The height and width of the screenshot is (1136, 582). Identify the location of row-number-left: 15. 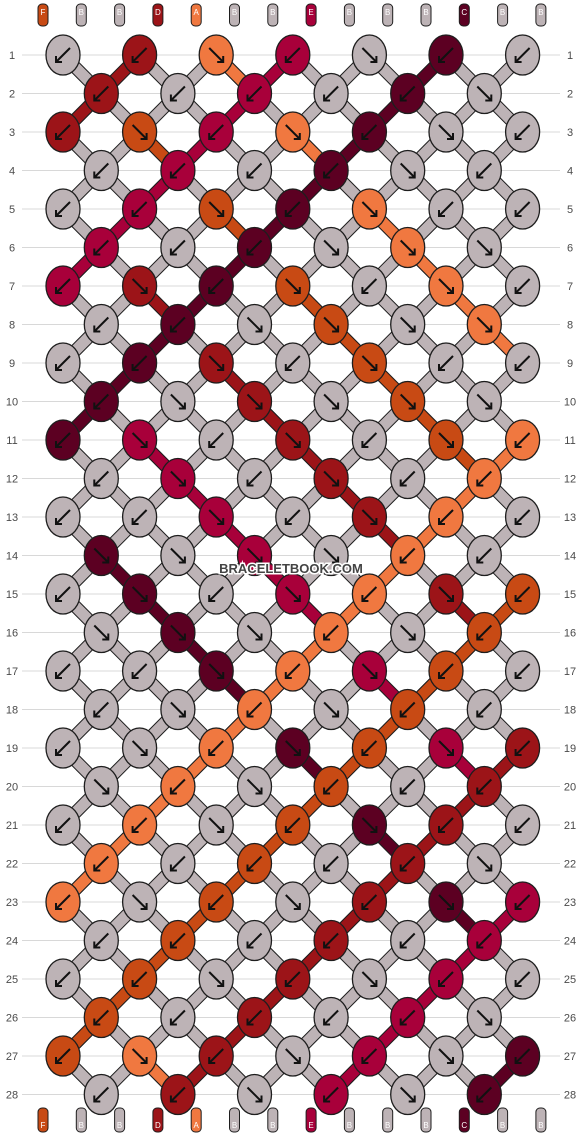
(12, 595).